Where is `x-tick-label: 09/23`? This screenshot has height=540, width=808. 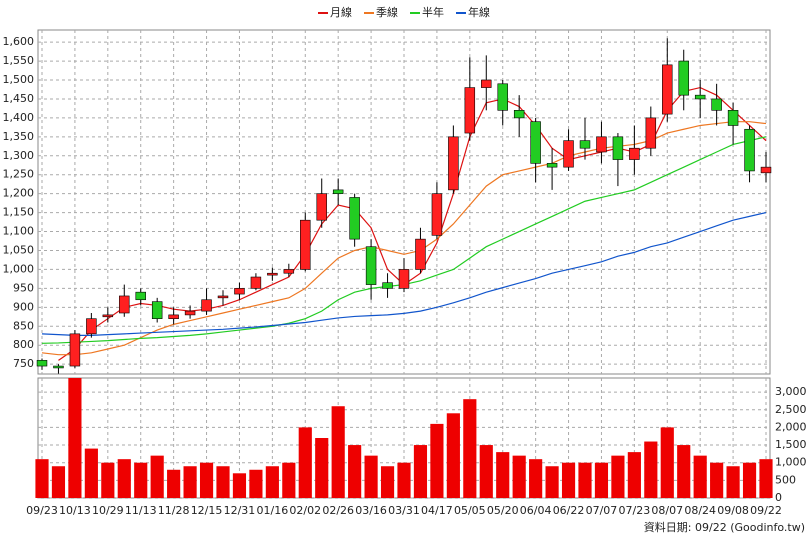 x-tick-label: 09/23 is located at coordinates (42, 510).